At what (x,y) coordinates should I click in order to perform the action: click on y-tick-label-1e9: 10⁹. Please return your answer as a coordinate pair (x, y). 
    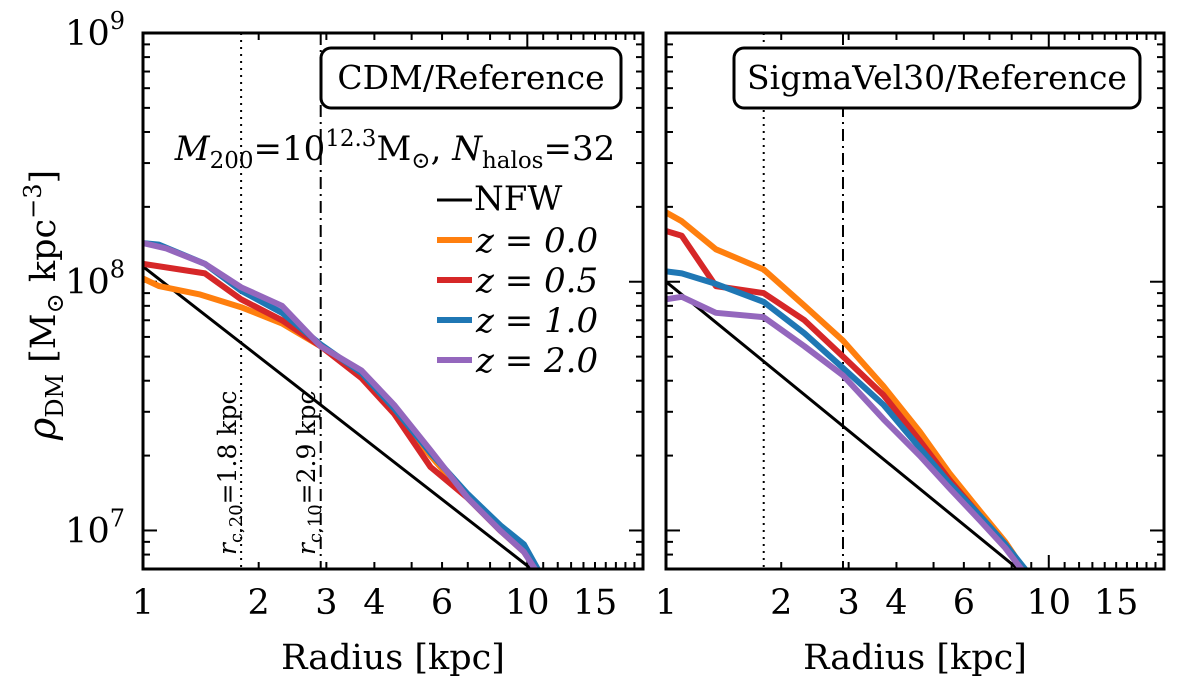
    Looking at the image, I should click on (95, 30).